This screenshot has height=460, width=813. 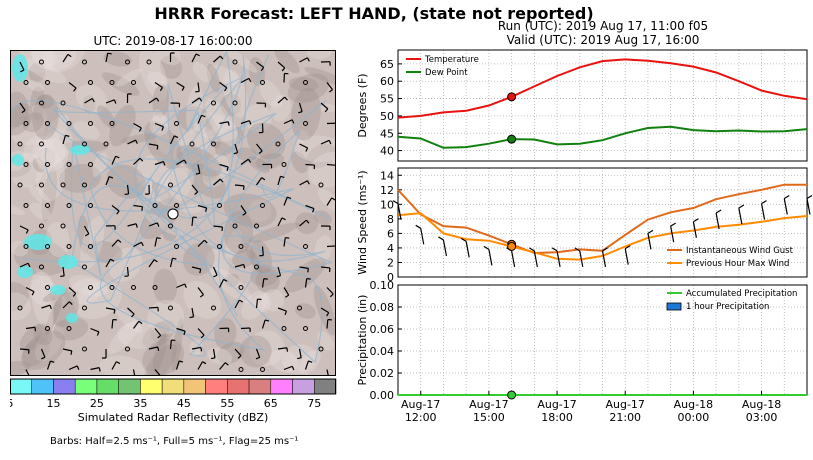 I want to click on radar-echo, so click(x=58, y=290).